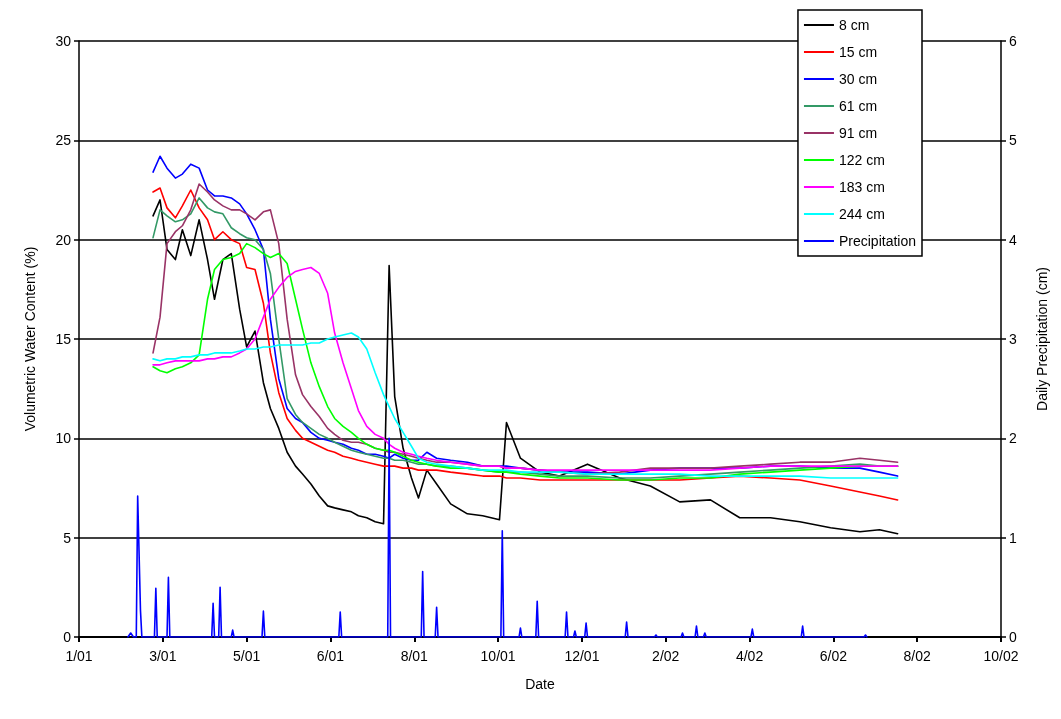  What do you see at coordinates (861, 187) in the screenshot?
I see `legend-label: 183 cm` at bounding box center [861, 187].